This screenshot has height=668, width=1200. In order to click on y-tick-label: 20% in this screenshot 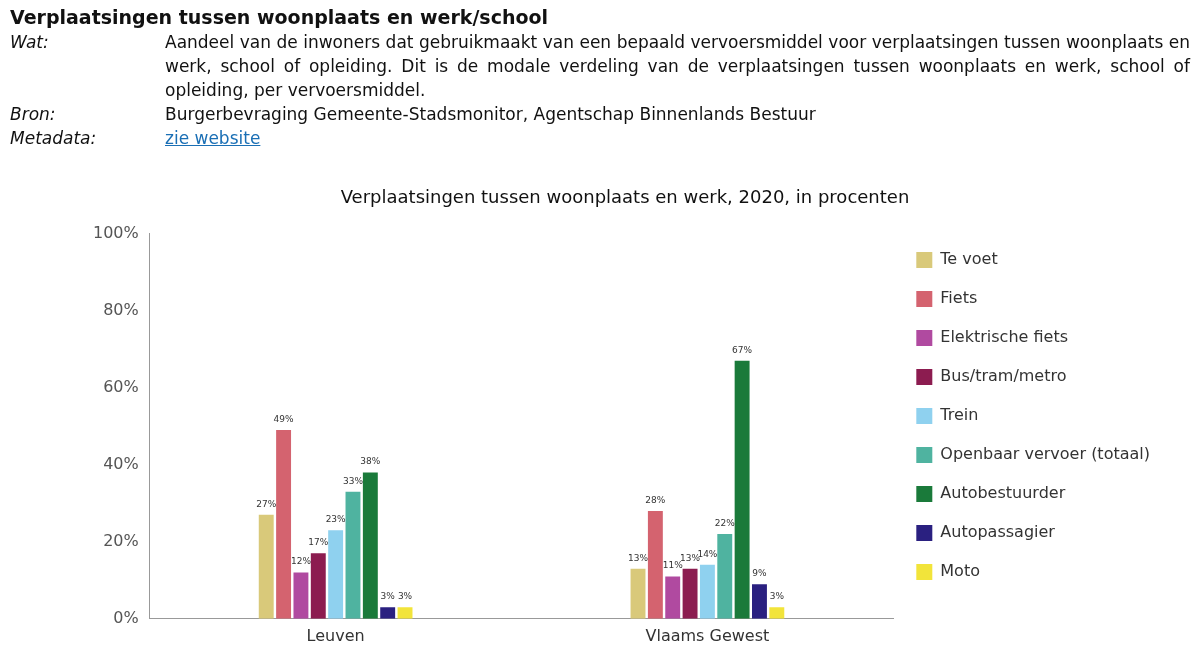, I will do `click(121, 540)`.